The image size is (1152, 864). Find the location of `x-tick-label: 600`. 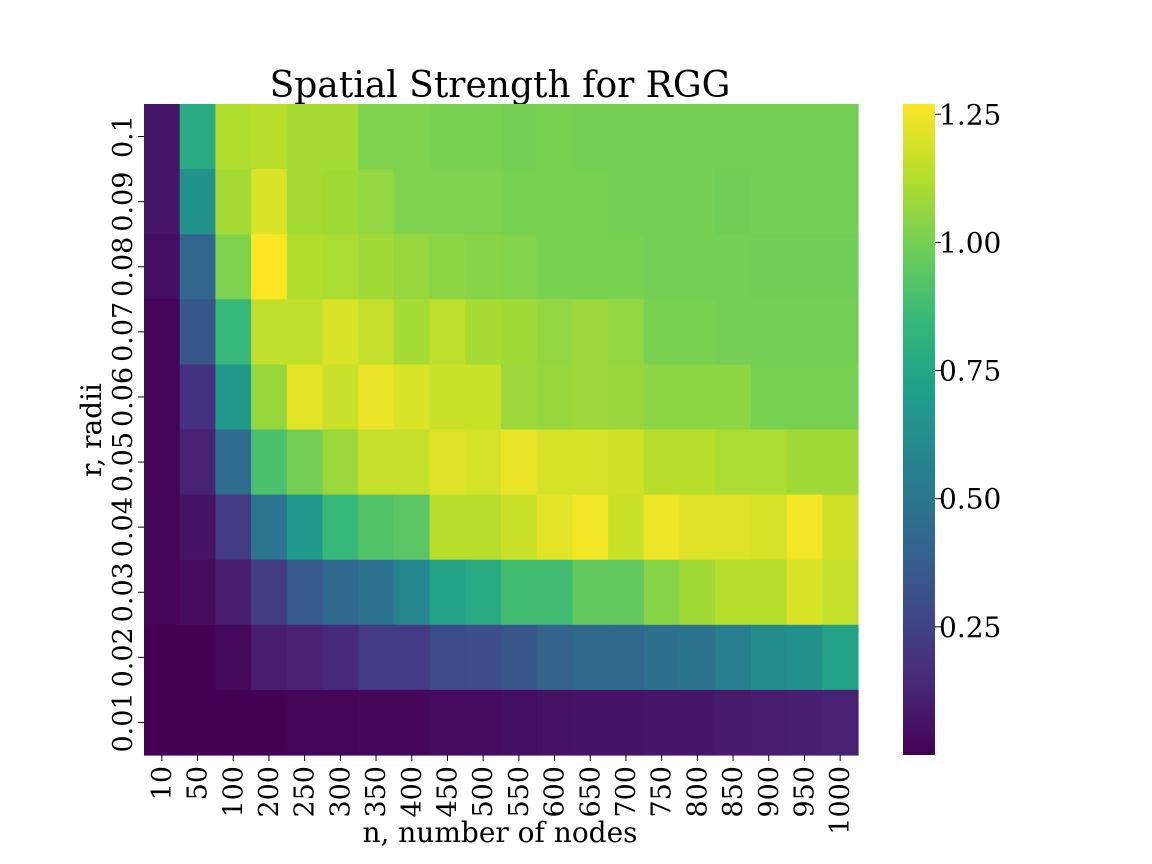

x-tick-label: 600 is located at coordinates (555, 792).